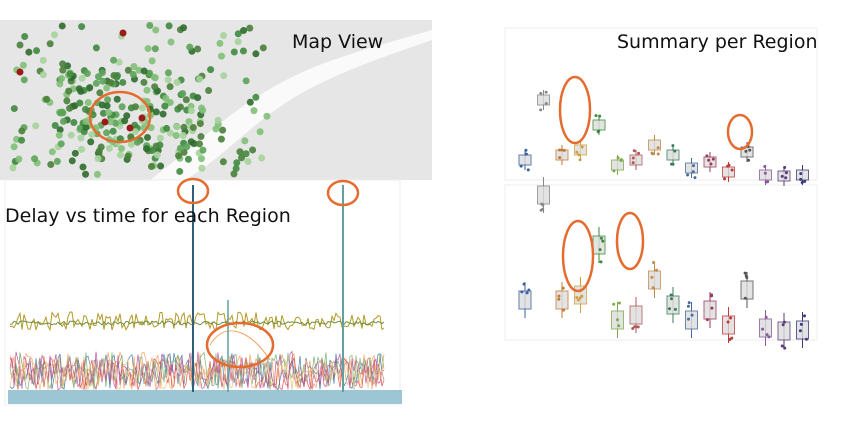 This screenshot has width=850, height=433. I want to click on area-band, so click(205, 397).